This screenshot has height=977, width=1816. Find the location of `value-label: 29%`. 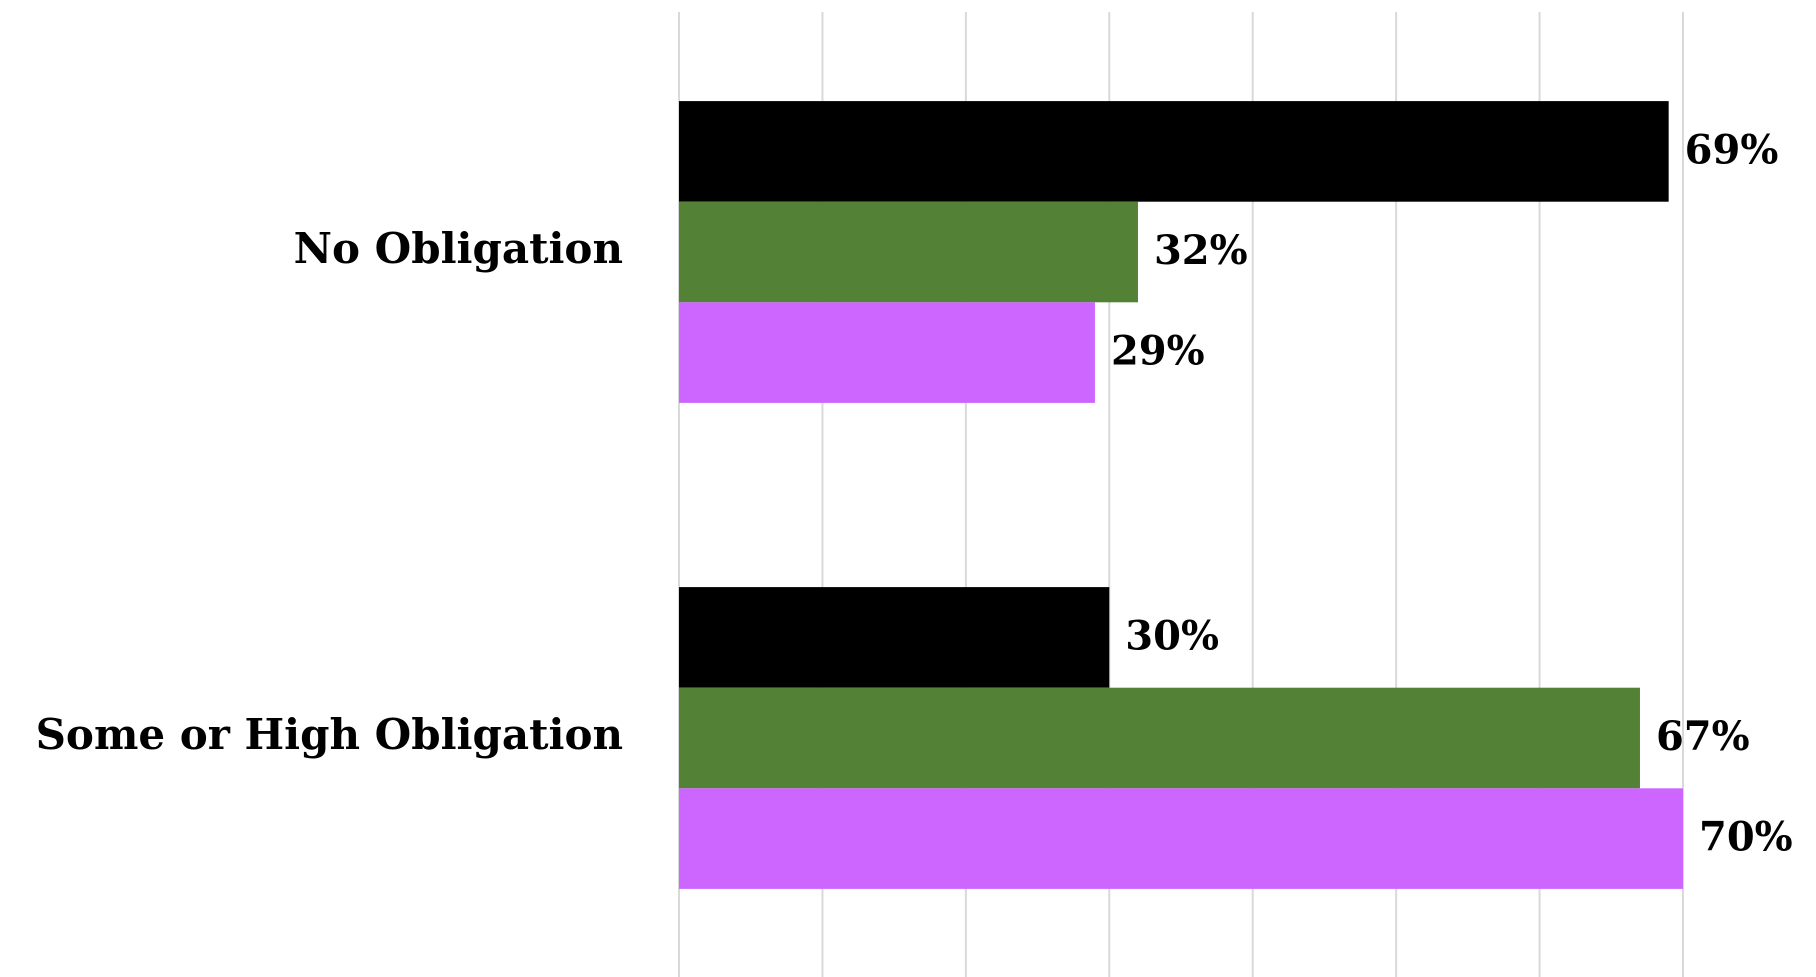

value-label: 29% is located at coordinates (1158, 351).